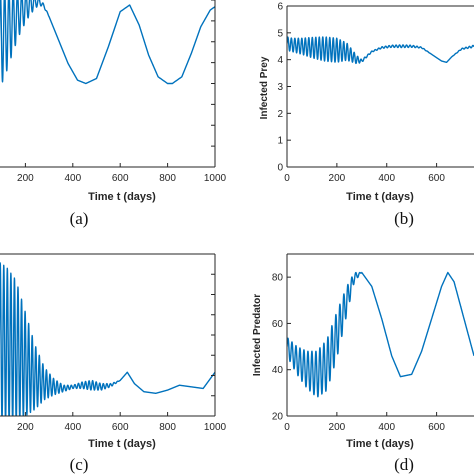 The height and width of the screenshot is (474, 474). What do you see at coordinates (404, 218) in the screenshot?
I see `panel-b-caption: (b)` at bounding box center [404, 218].